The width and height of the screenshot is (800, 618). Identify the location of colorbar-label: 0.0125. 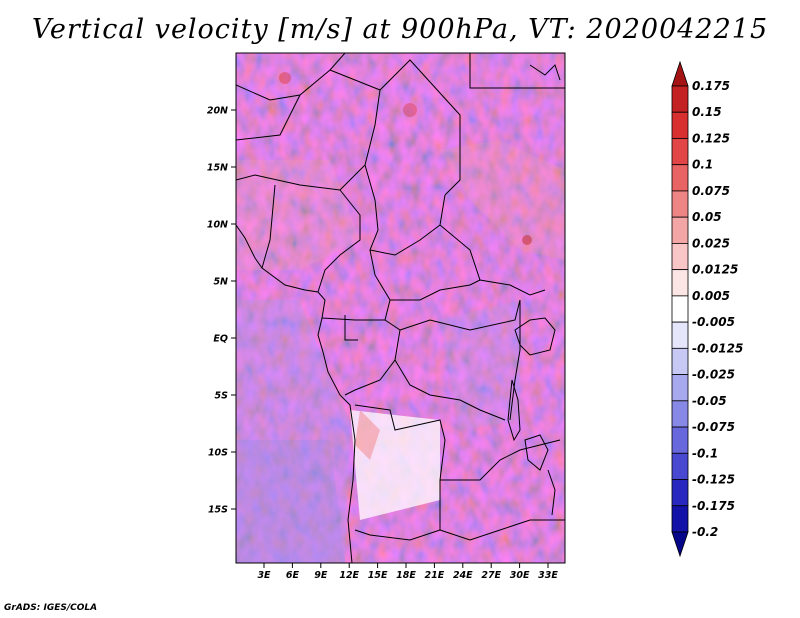
(715, 270).